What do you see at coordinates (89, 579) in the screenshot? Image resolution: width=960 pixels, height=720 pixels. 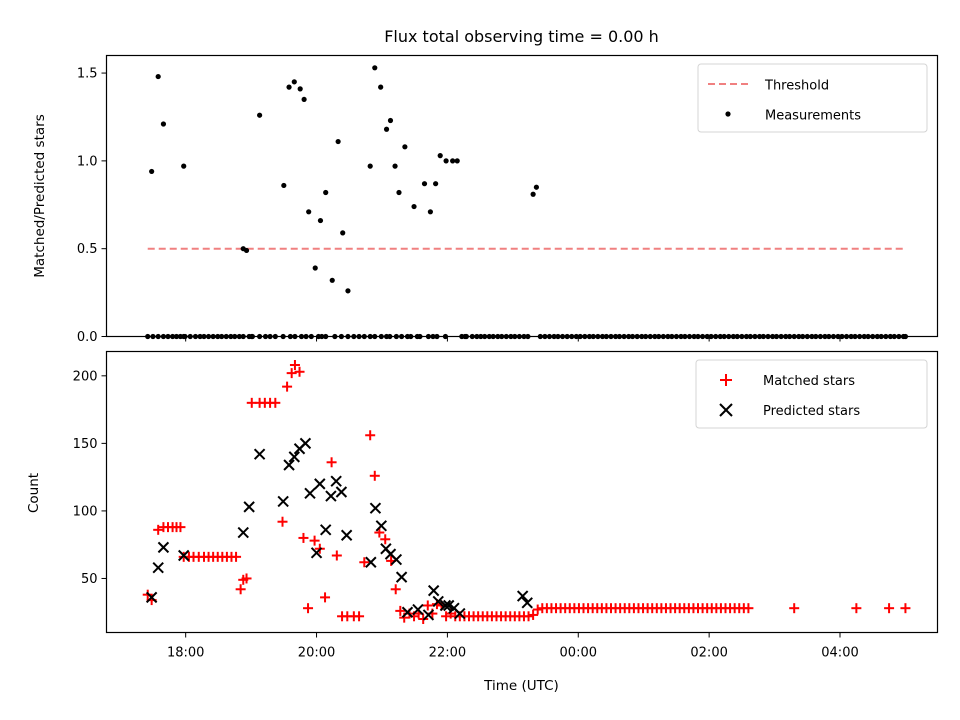 I see `y-tick-label: 50` at bounding box center [89, 579].